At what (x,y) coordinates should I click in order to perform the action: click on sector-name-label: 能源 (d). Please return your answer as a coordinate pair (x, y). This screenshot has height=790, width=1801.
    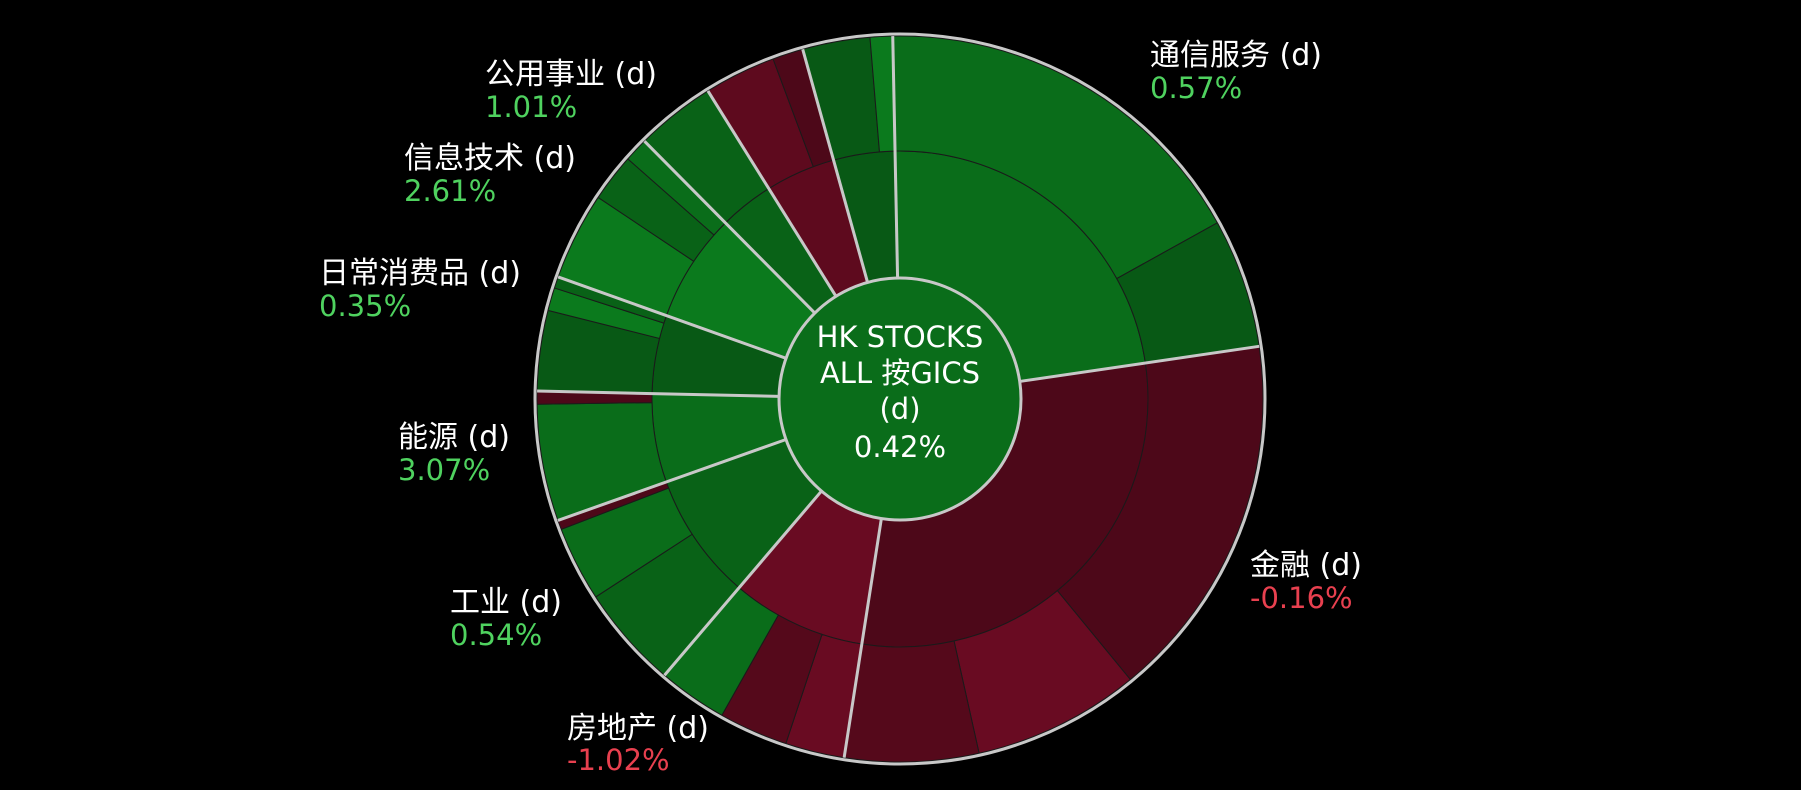
    Looking at the image, I should click on (454, 437).